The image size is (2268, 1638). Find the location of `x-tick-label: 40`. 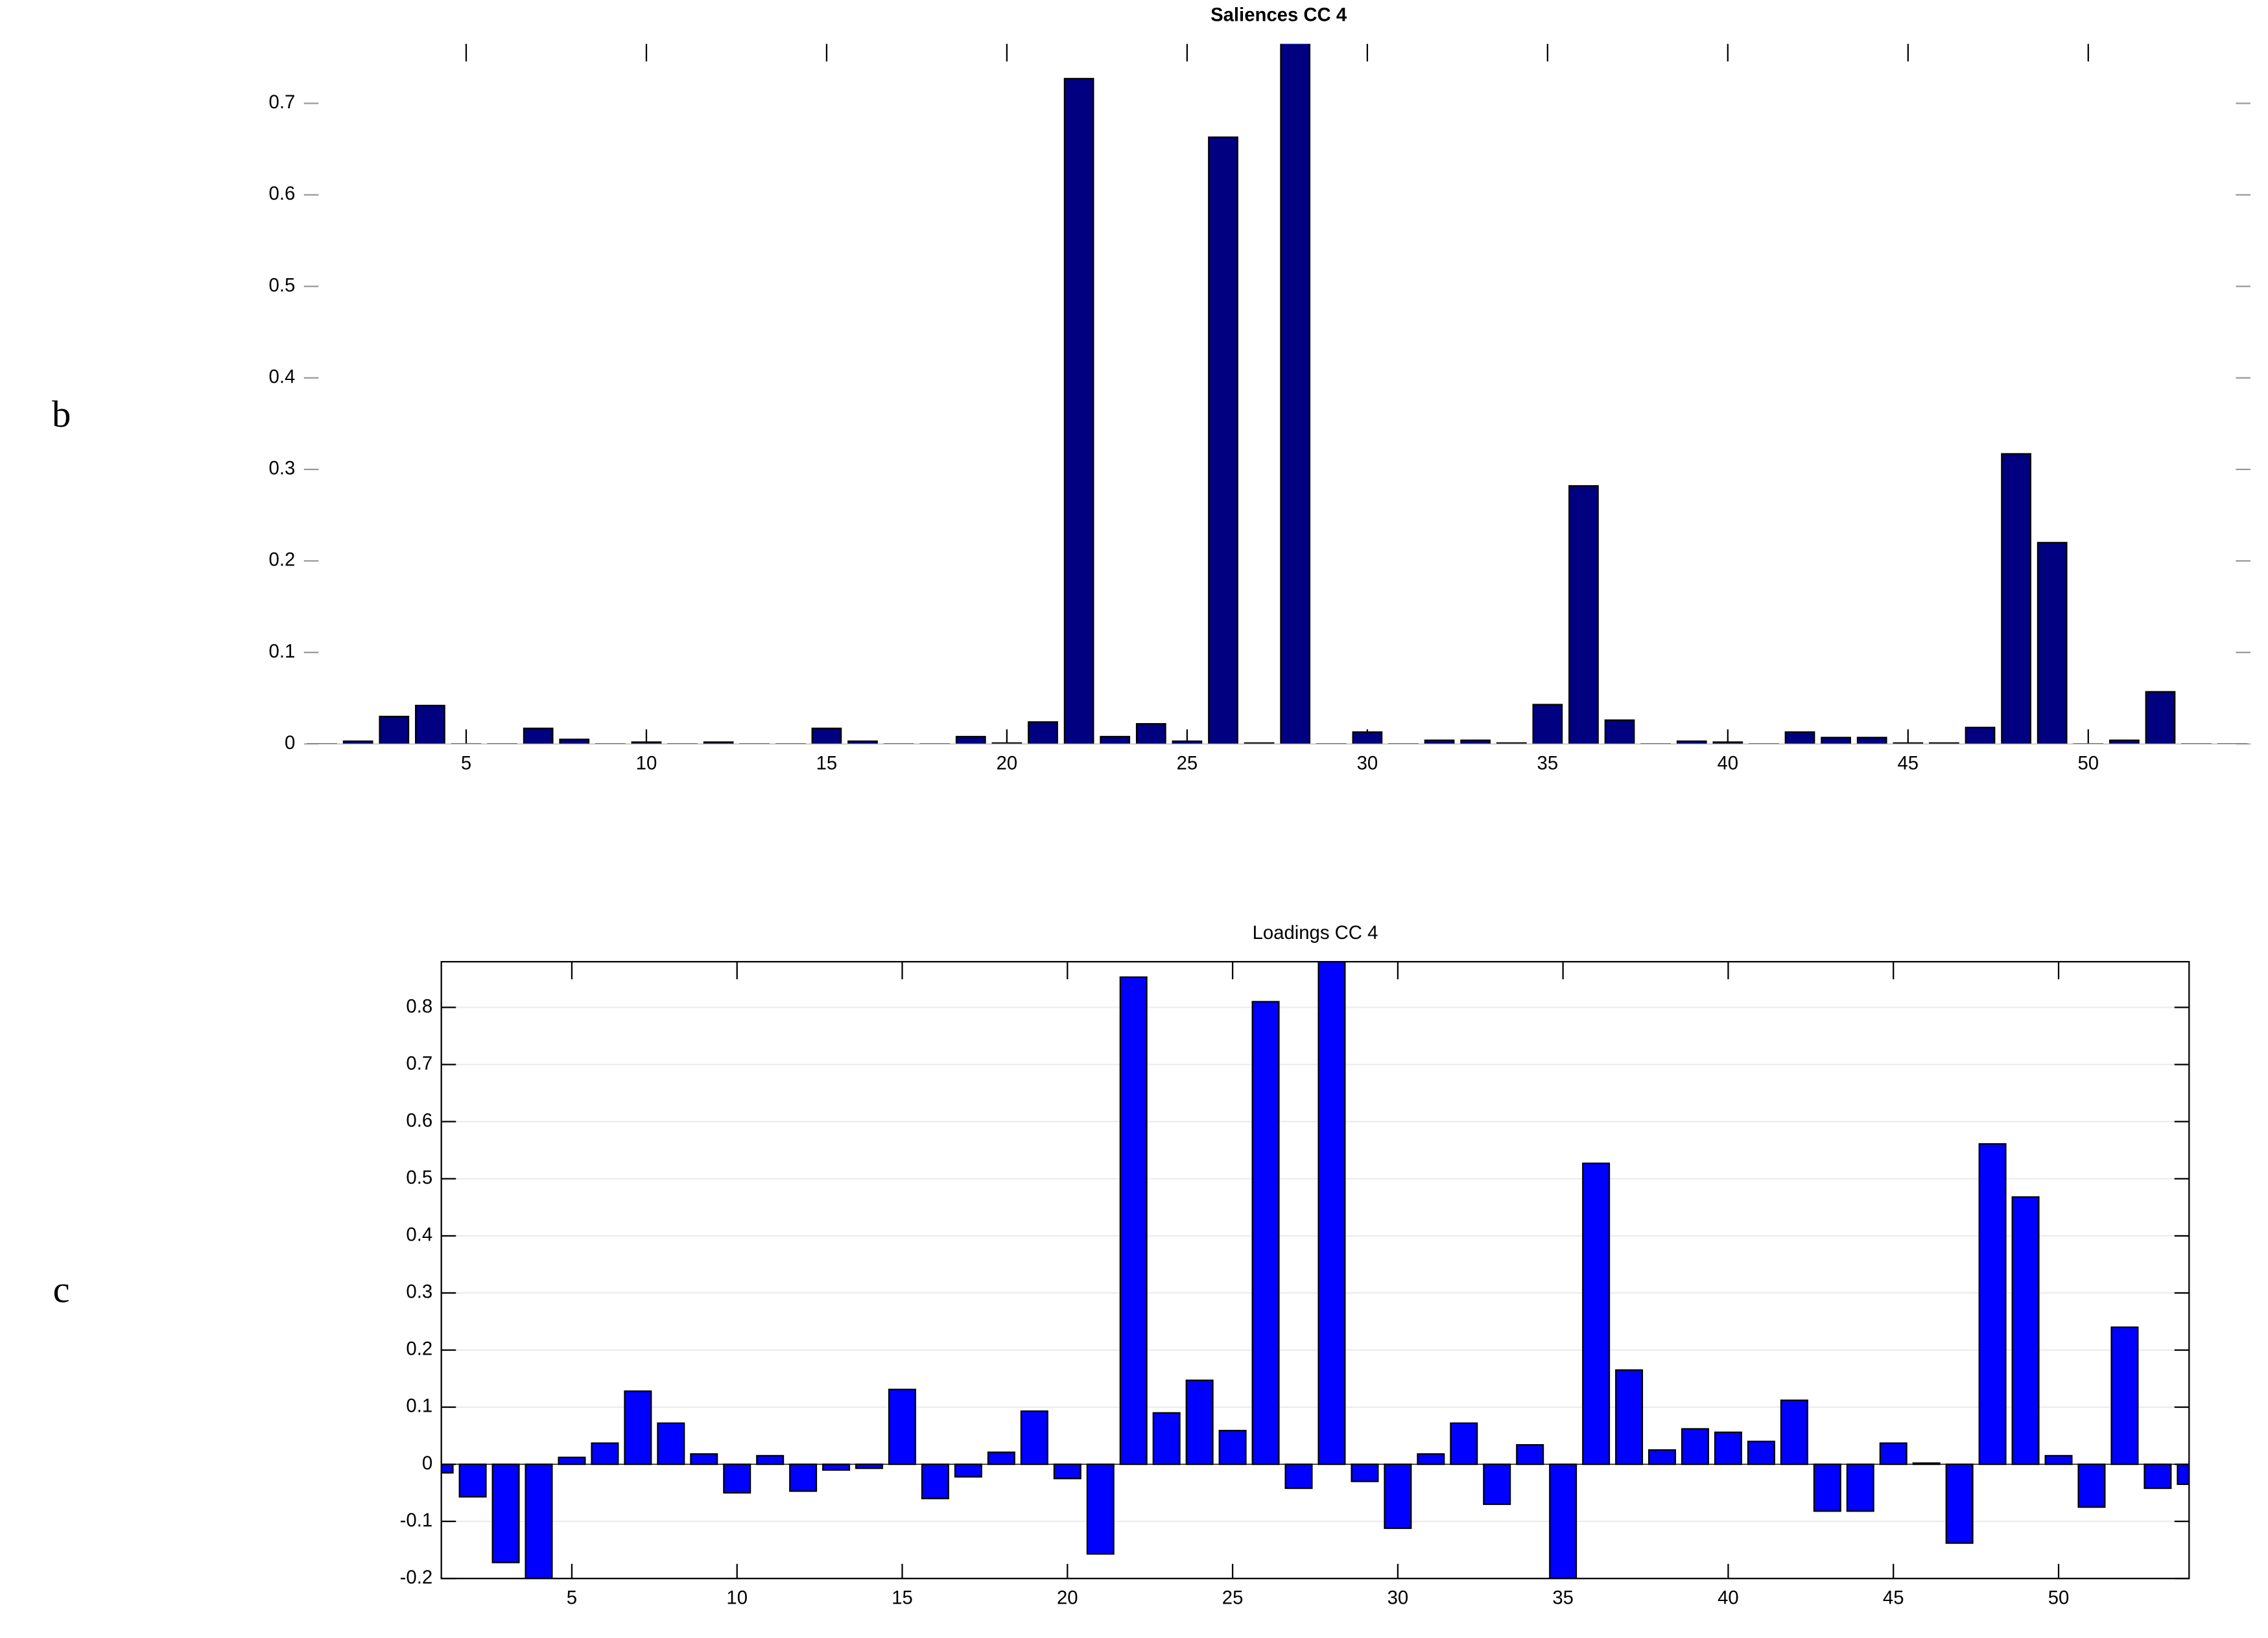

x-tick-label: 40 is located at coordinates (1728, 764).